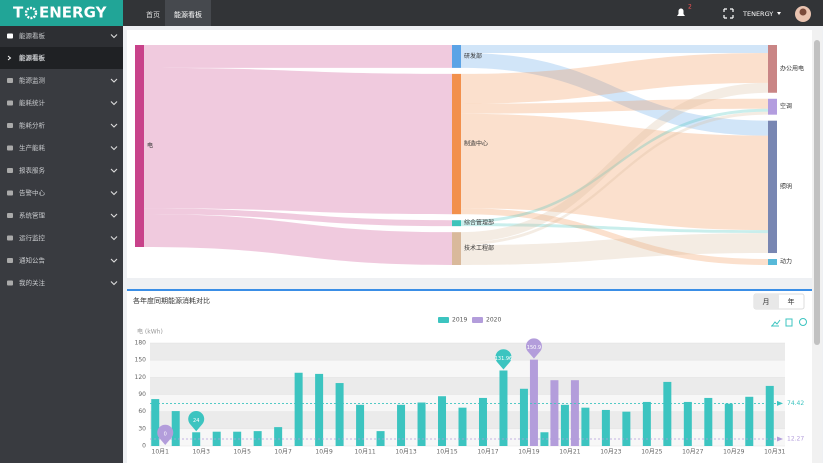 The width and height of the screenshot is (823, 463). Describe the element at coordinates (795, 438) in the screenshot. I see `average-label: 12.27` at that location.